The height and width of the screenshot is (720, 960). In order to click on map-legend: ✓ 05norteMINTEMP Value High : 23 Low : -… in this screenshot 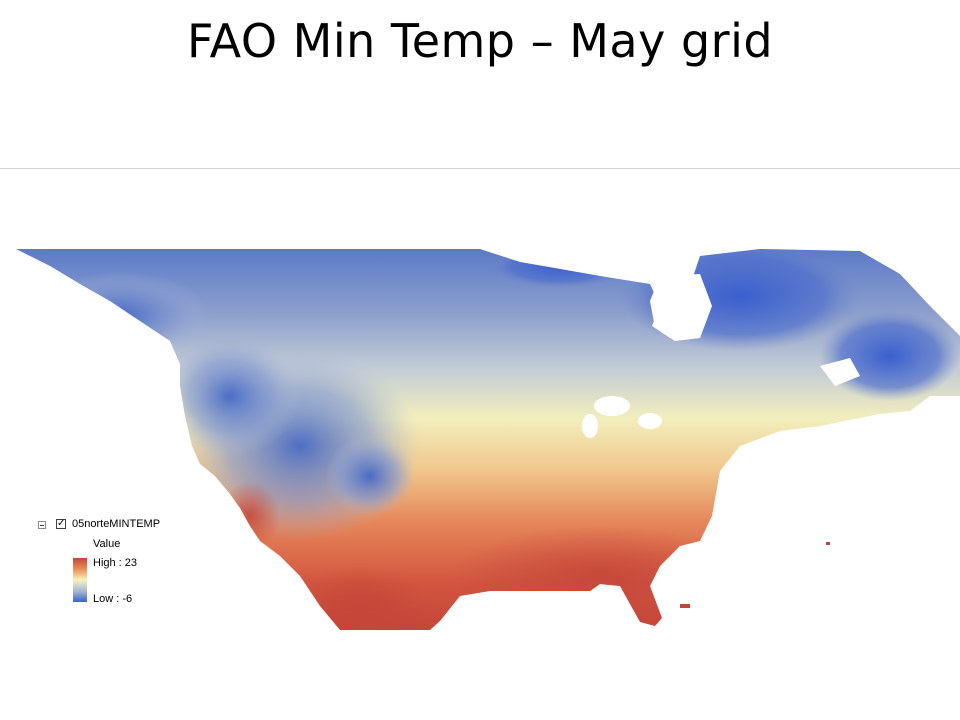, I will do `click(116, 566)`.